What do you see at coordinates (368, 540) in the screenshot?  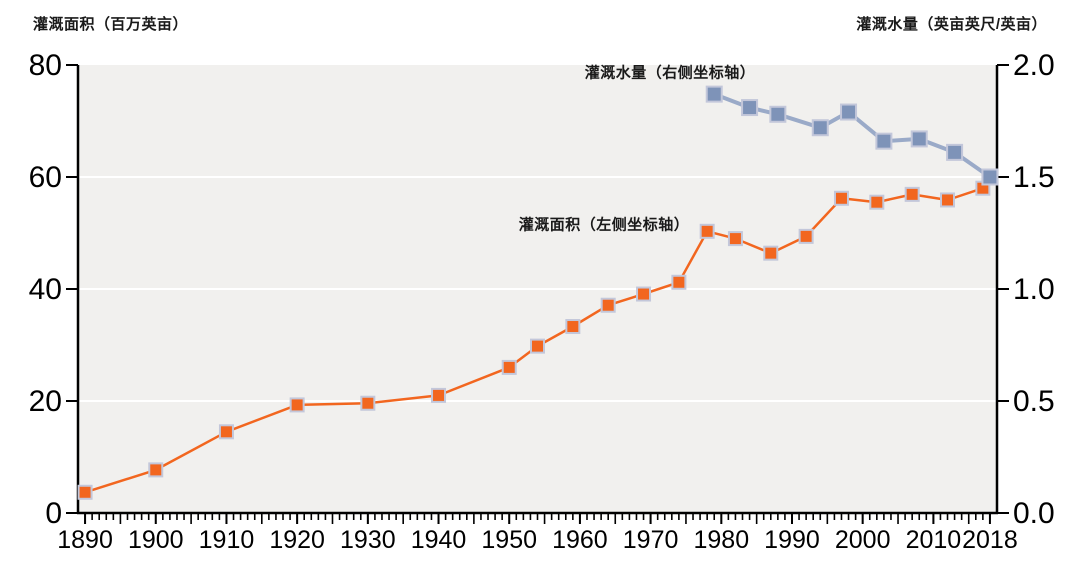 I see `x-tick-label: 1930` at bounding box center [368, 540].